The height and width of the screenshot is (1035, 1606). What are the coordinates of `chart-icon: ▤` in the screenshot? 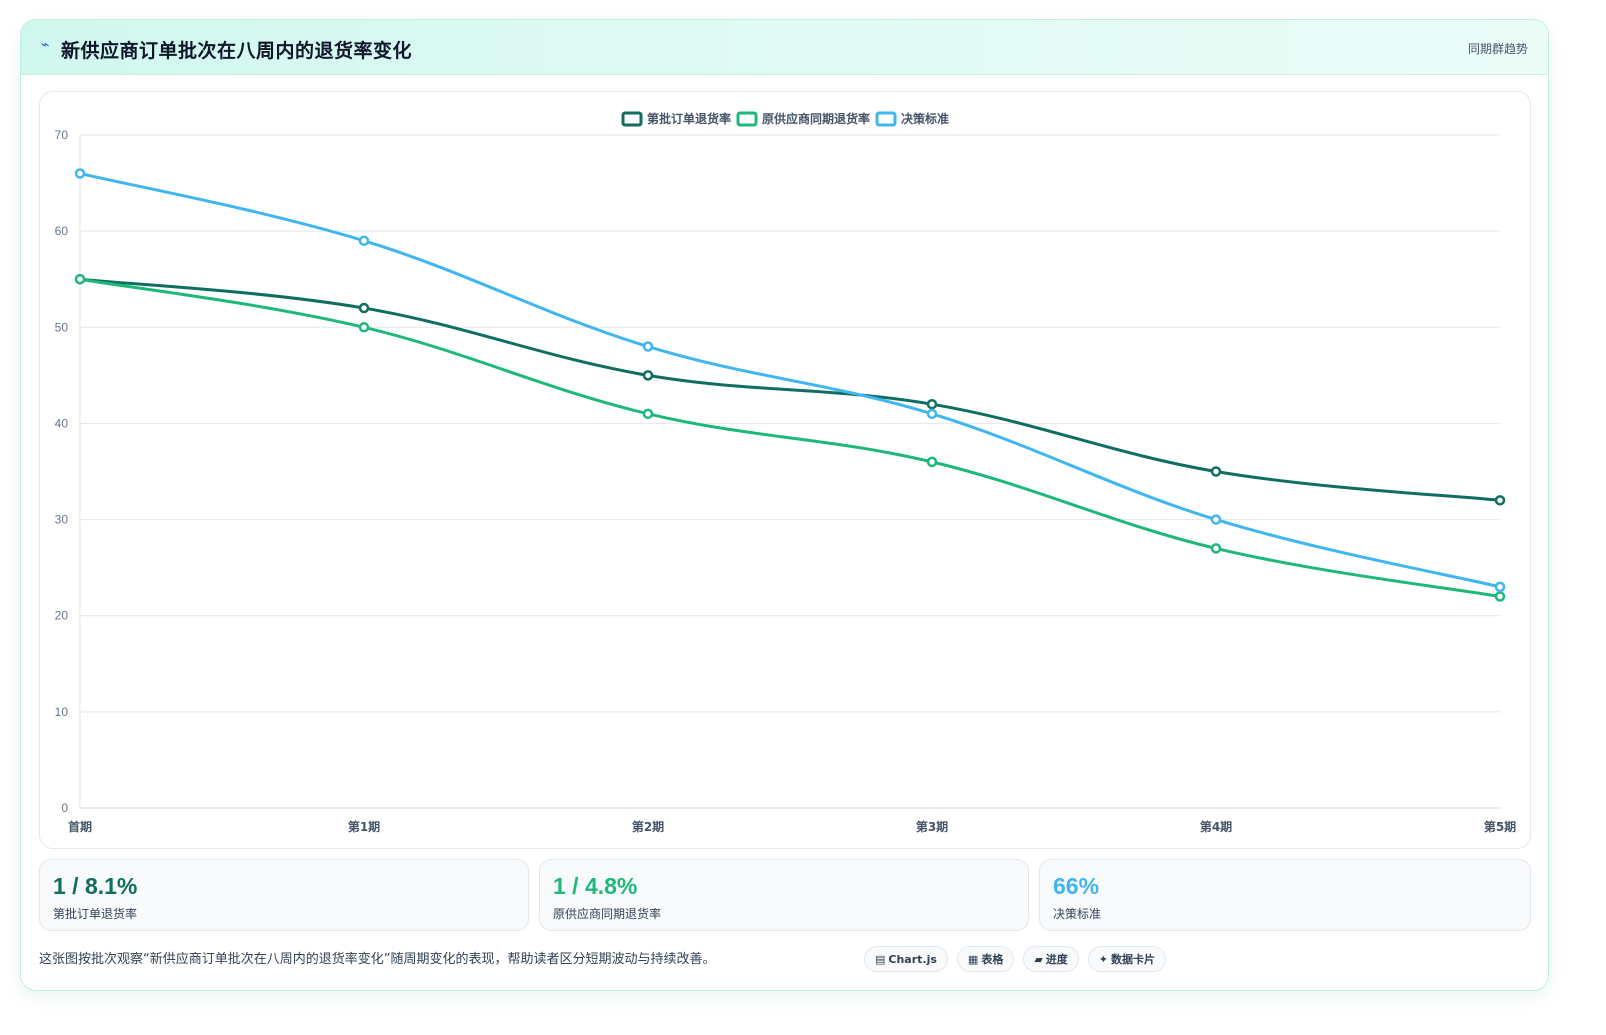 It's located at (880, 959).